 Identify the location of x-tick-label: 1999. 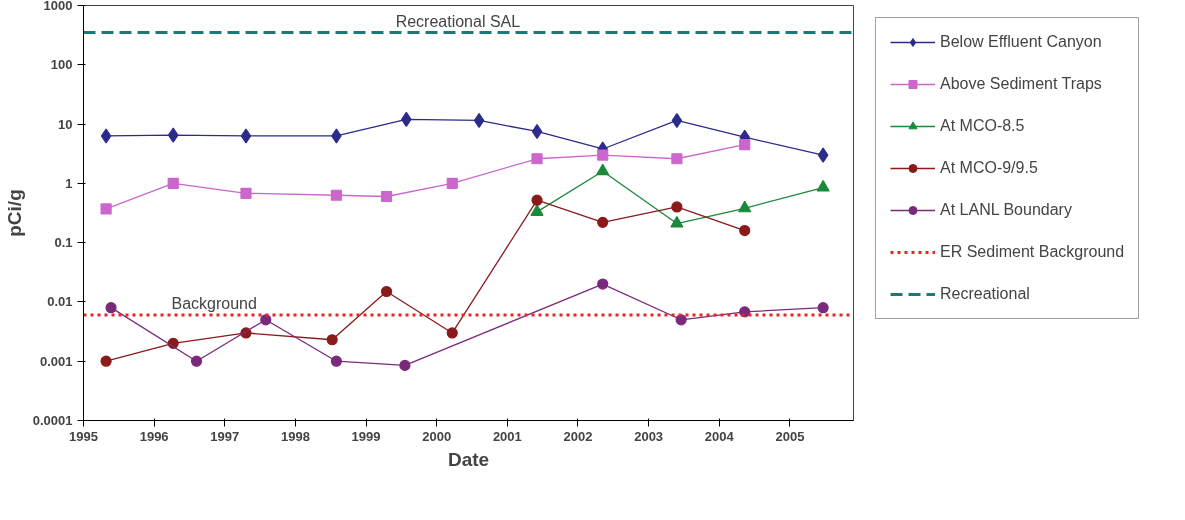
(366, 436).